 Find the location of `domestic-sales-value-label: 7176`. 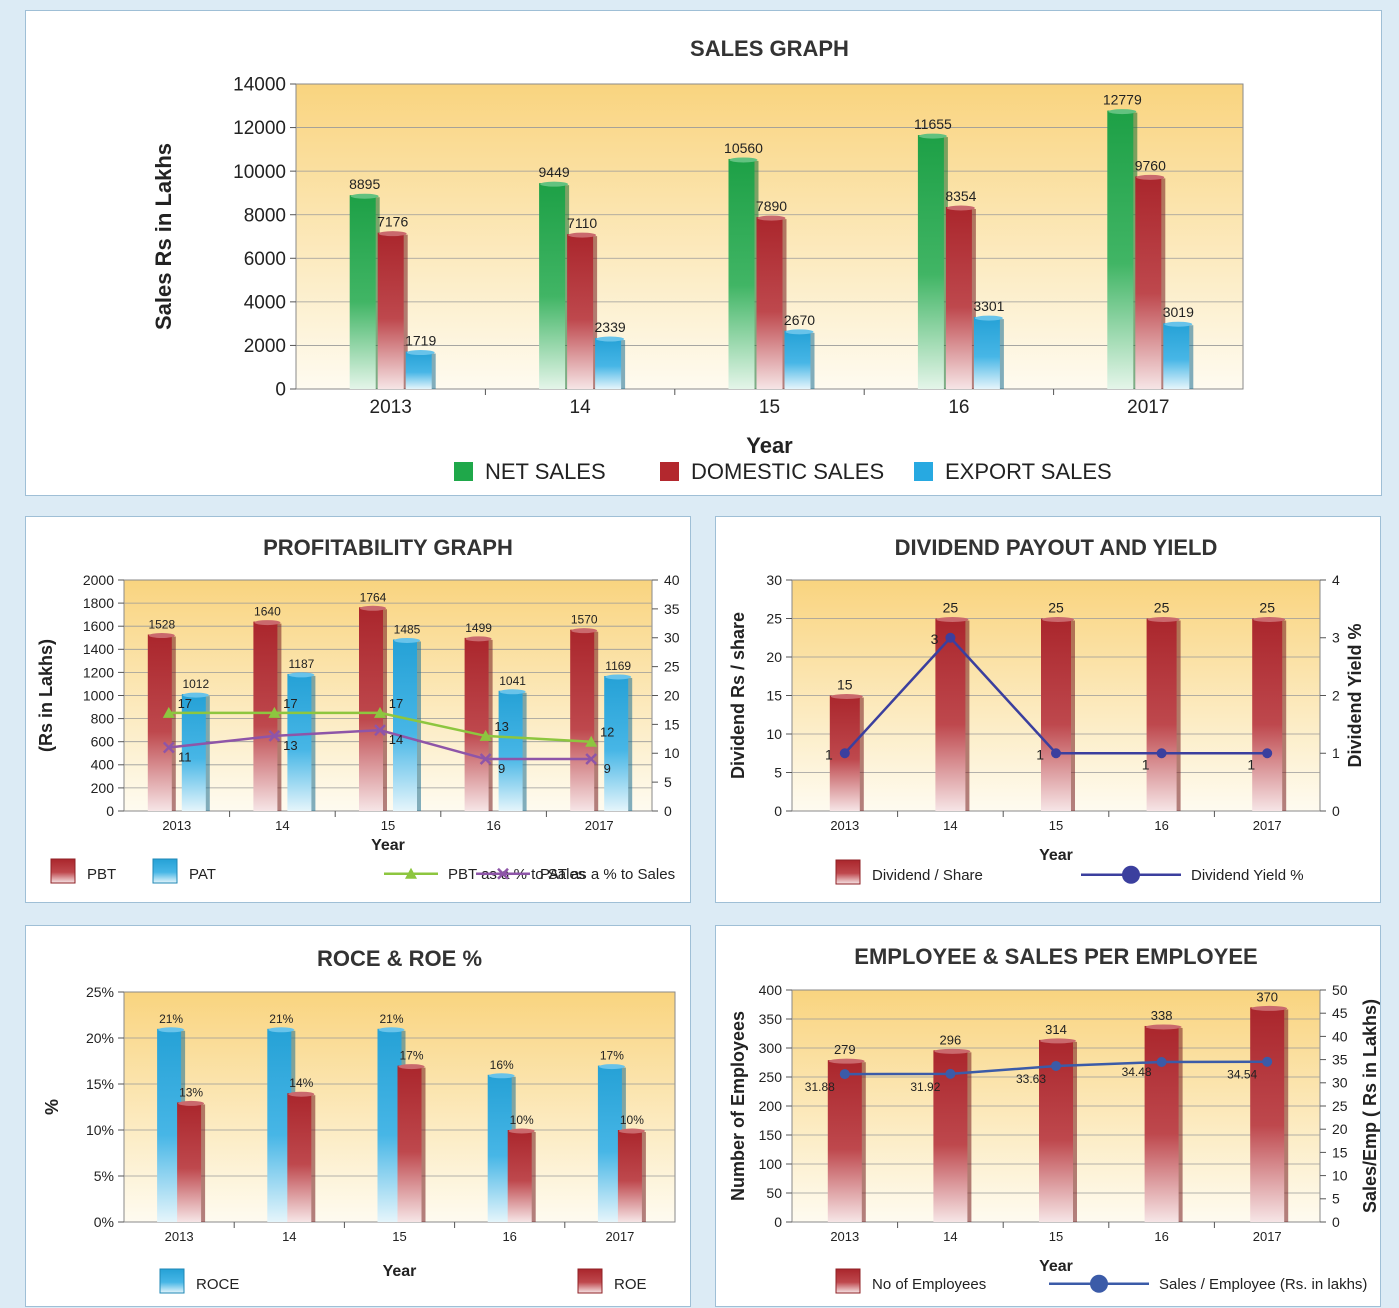

domestic-sales-value-label: 7176 is located at coordinates (392, 222).